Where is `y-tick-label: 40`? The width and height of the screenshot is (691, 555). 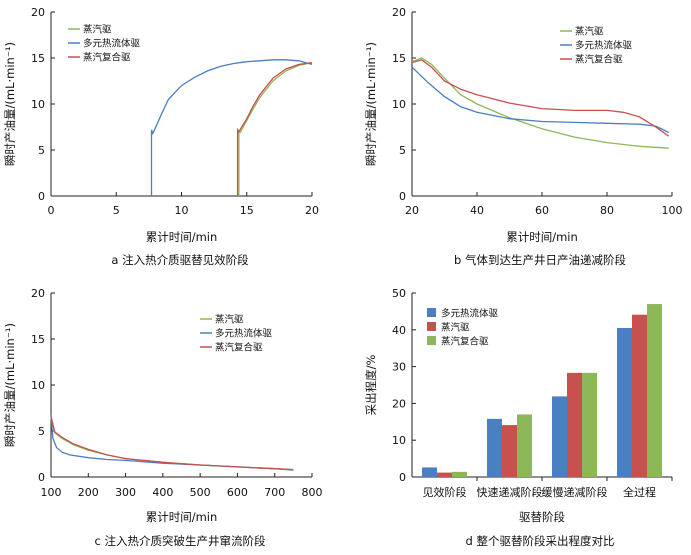
y-tick-label: 40 is located at coordinates (399, 330).